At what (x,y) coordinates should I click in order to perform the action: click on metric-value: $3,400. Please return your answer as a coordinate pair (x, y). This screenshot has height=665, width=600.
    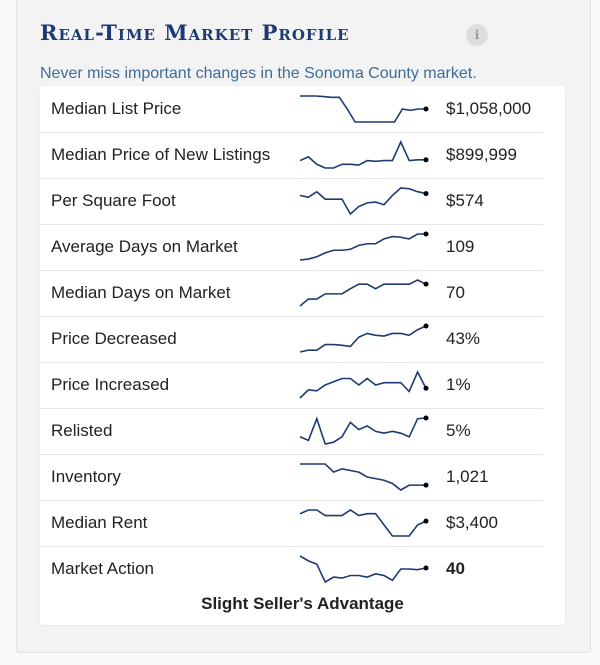
    Looking at the image, I should click on (472, 522).